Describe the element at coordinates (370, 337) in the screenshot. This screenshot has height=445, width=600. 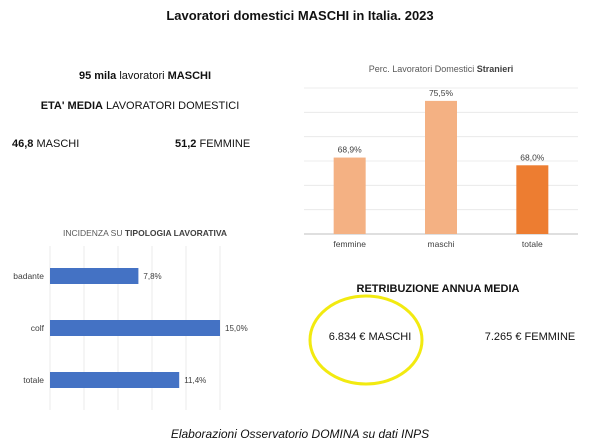
I see `salary-male: 6.834 € MASCHI` at that location.